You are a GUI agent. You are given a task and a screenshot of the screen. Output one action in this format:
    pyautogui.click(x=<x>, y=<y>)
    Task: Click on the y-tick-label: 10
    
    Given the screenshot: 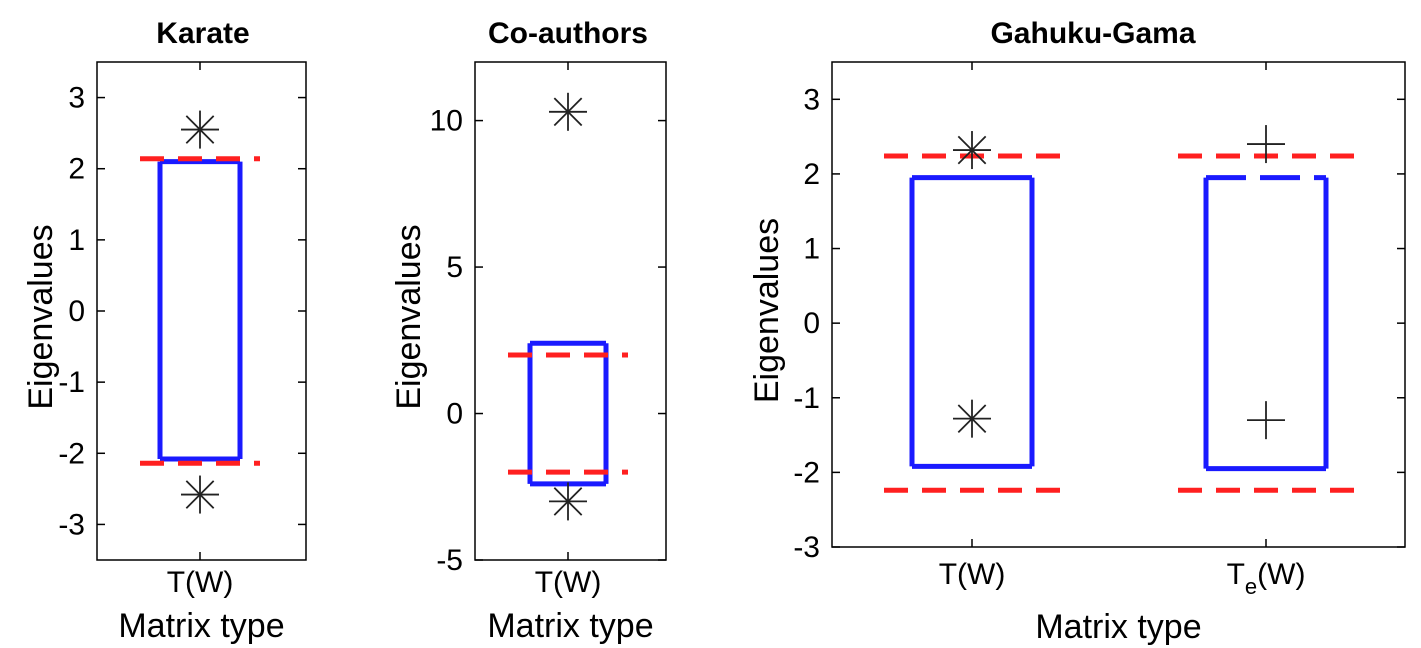 What is the action you would take?
    pyautogui.click(x=446, y=121)
    